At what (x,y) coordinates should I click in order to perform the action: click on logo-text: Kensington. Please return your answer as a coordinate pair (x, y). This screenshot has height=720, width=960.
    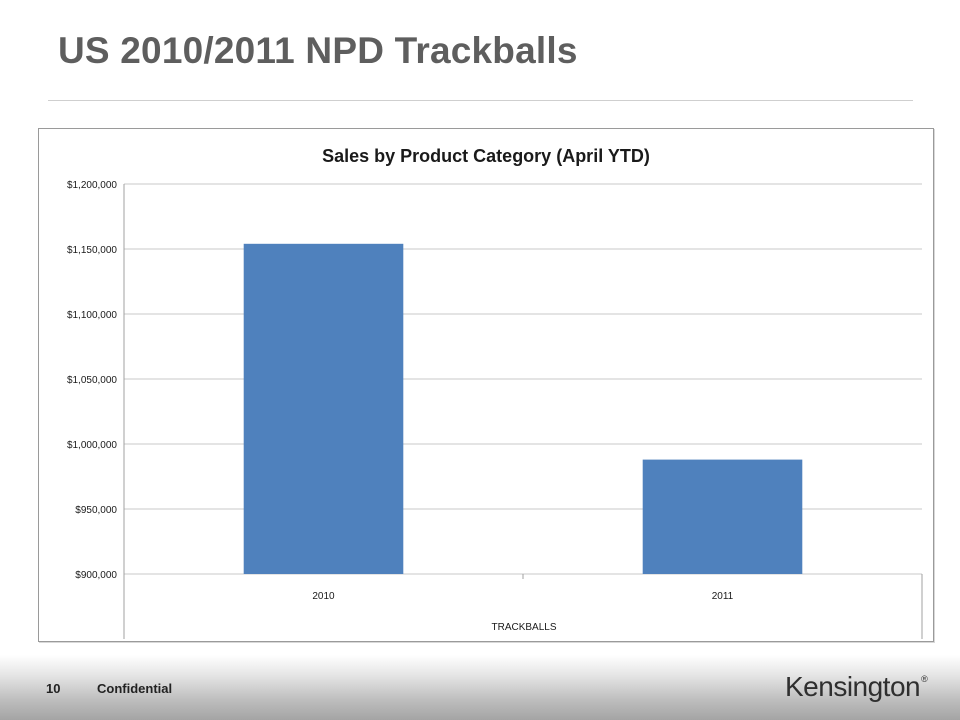
    Looking at the image, I should click on (853, 686).